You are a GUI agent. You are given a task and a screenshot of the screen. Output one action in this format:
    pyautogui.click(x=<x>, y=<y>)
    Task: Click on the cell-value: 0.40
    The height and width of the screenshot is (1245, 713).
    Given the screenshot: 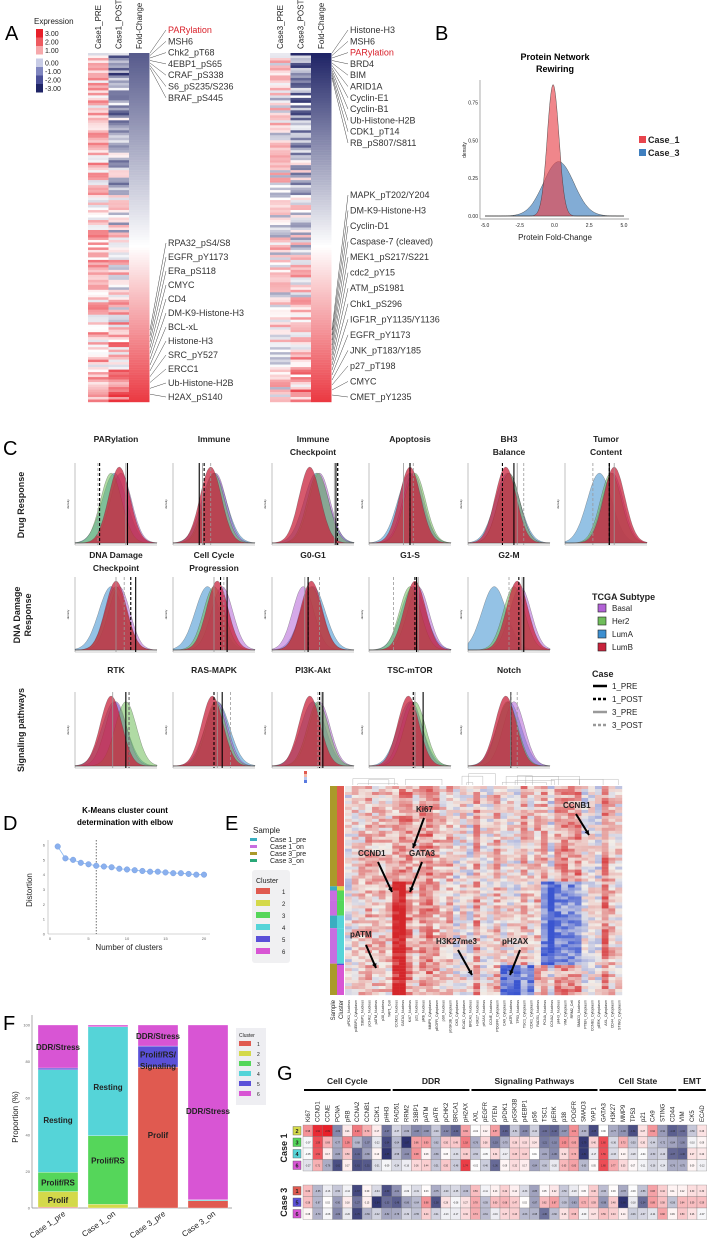 What is the action you would take?
    pyautogui.click(x=593, y=1143)
    